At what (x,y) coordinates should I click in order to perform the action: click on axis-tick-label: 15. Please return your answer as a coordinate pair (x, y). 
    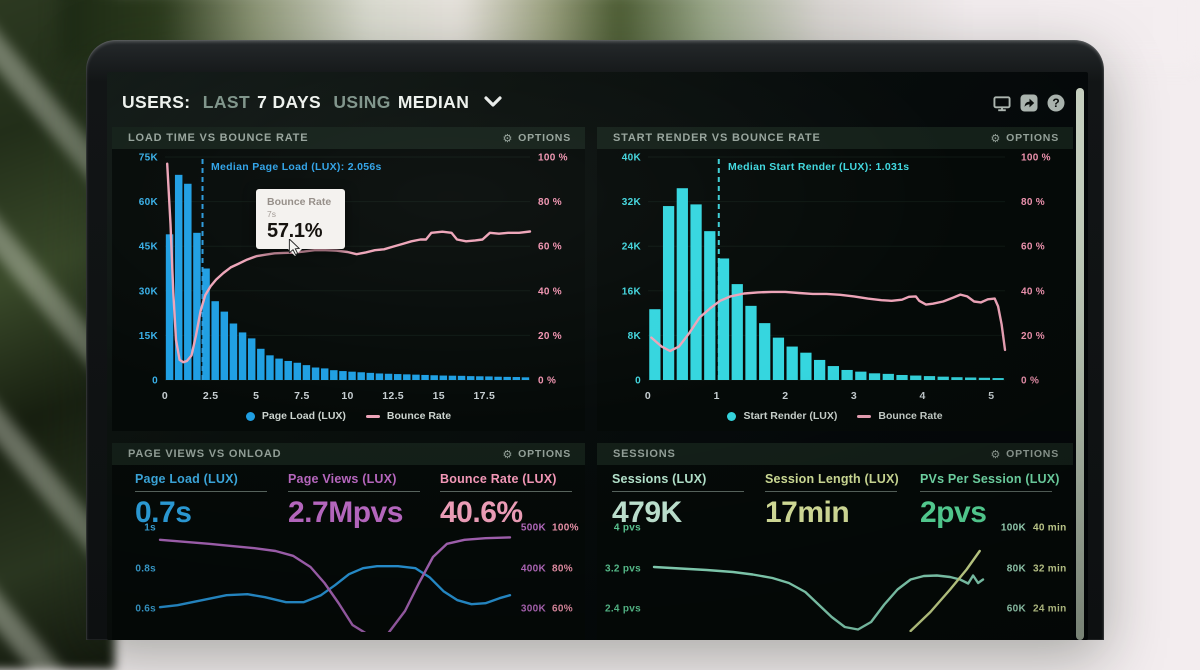
    Looking at the image, I should click on (439, 396).